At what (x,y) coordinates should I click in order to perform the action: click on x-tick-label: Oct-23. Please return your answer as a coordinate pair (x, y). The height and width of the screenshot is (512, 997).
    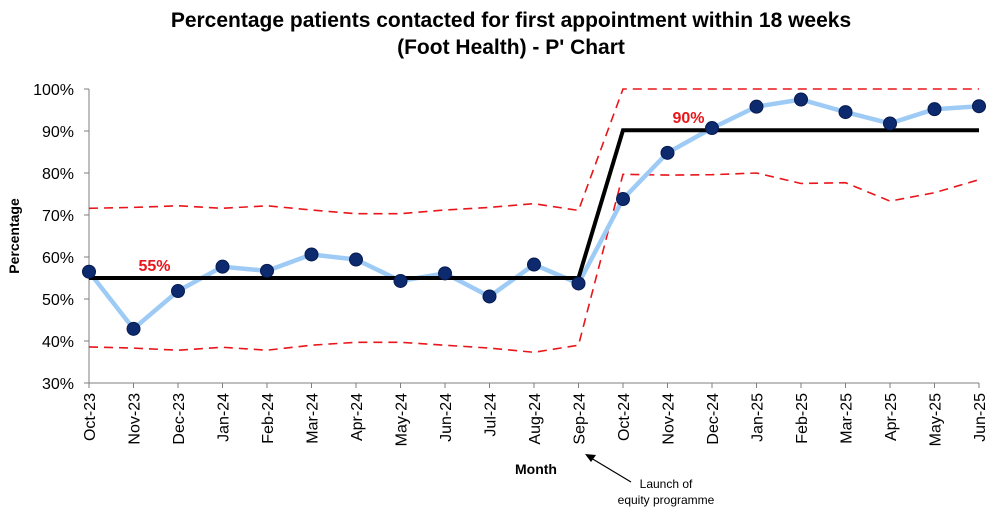
    Looking at the image, I should click on (90, 417).